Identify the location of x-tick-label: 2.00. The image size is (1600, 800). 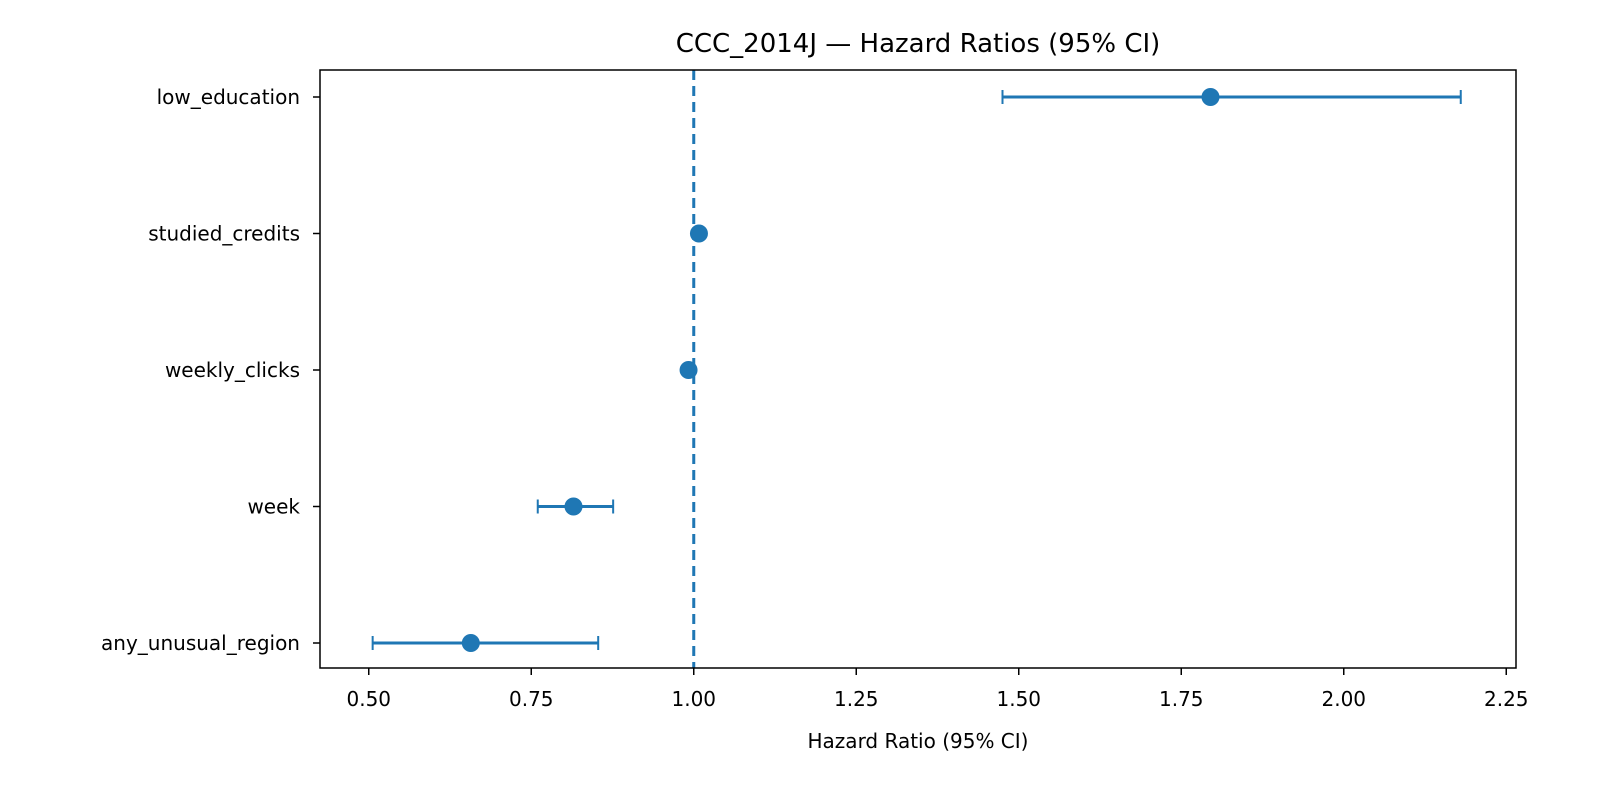
(1343, 699).